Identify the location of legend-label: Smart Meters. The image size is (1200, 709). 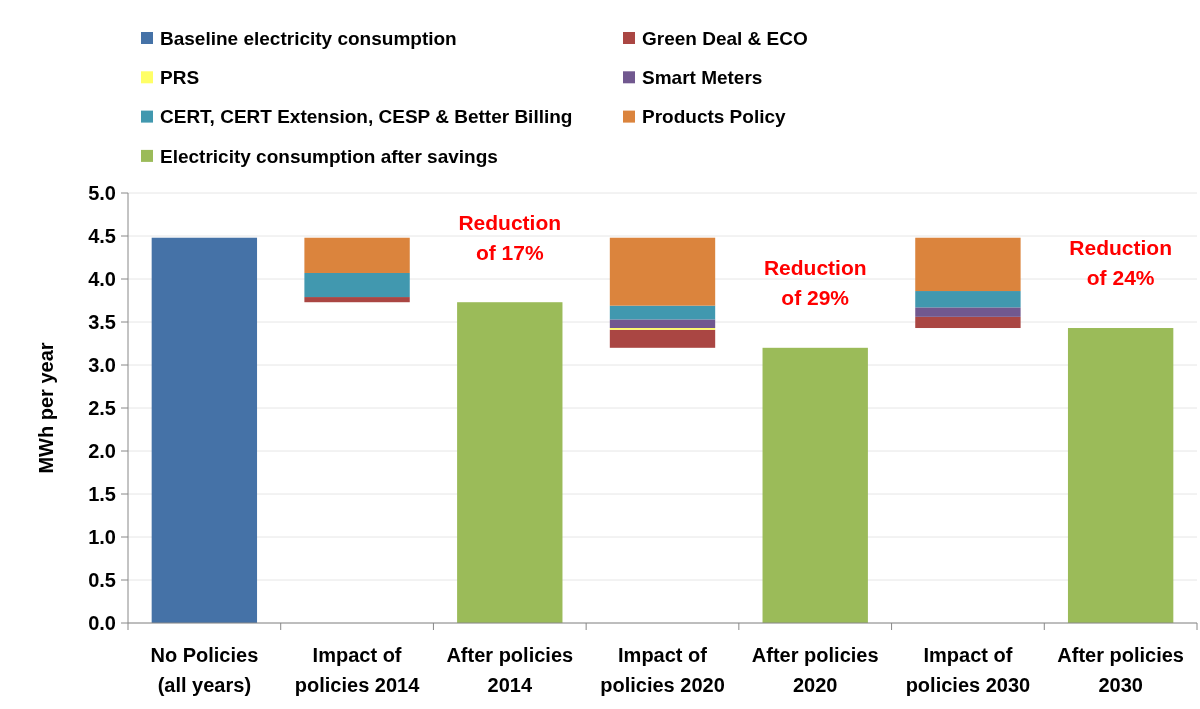
(702, 77).